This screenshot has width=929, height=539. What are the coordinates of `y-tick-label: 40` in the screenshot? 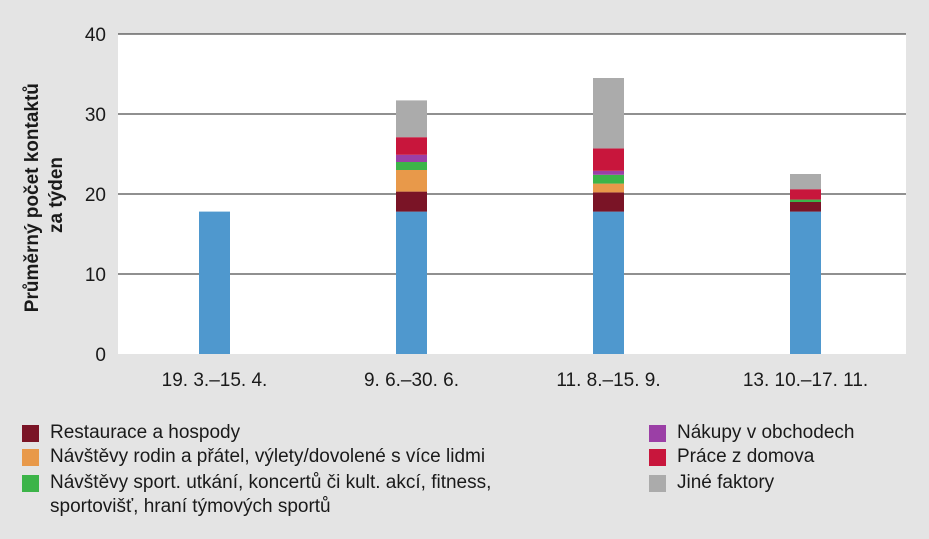 It's located at (95, 35).